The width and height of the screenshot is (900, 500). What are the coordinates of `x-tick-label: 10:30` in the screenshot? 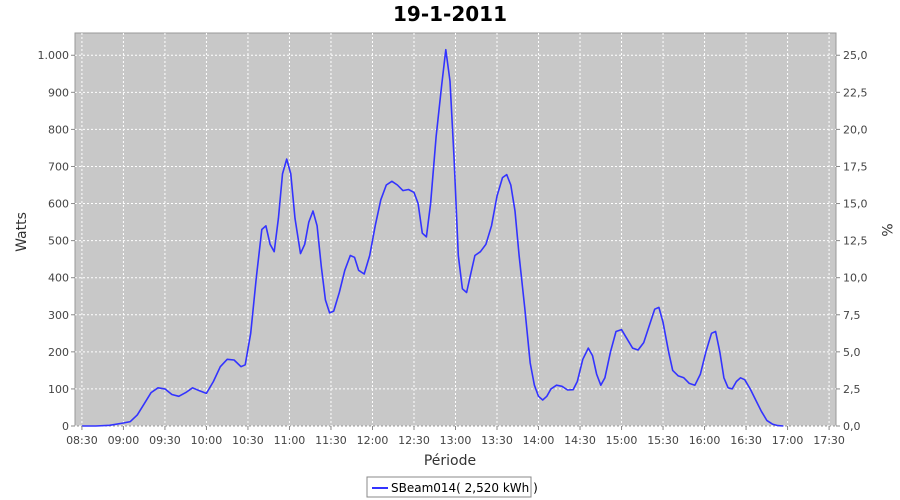 It's located at (248, 440).